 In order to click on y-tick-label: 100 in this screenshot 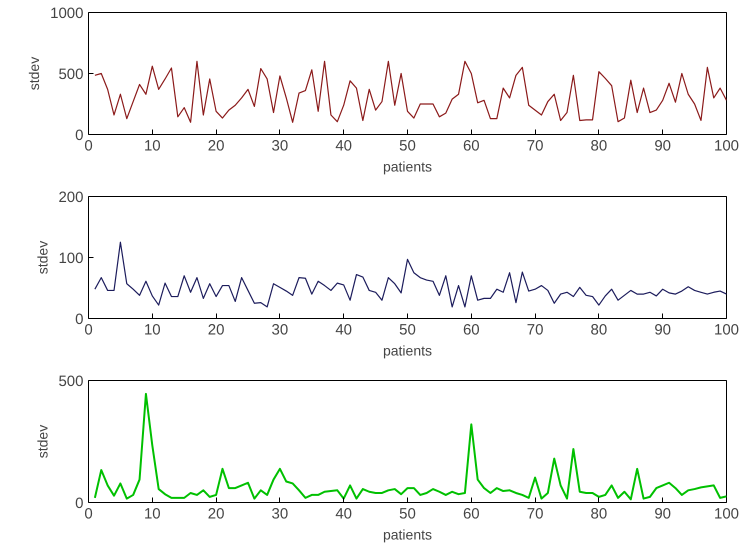, I will do `click(71, 258)`.